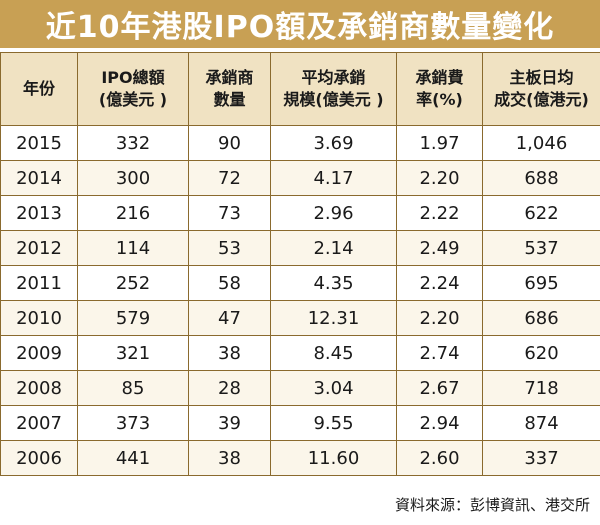 The image size is (600, 525). I want to click on cell-year: 2012, so click(39, 248).